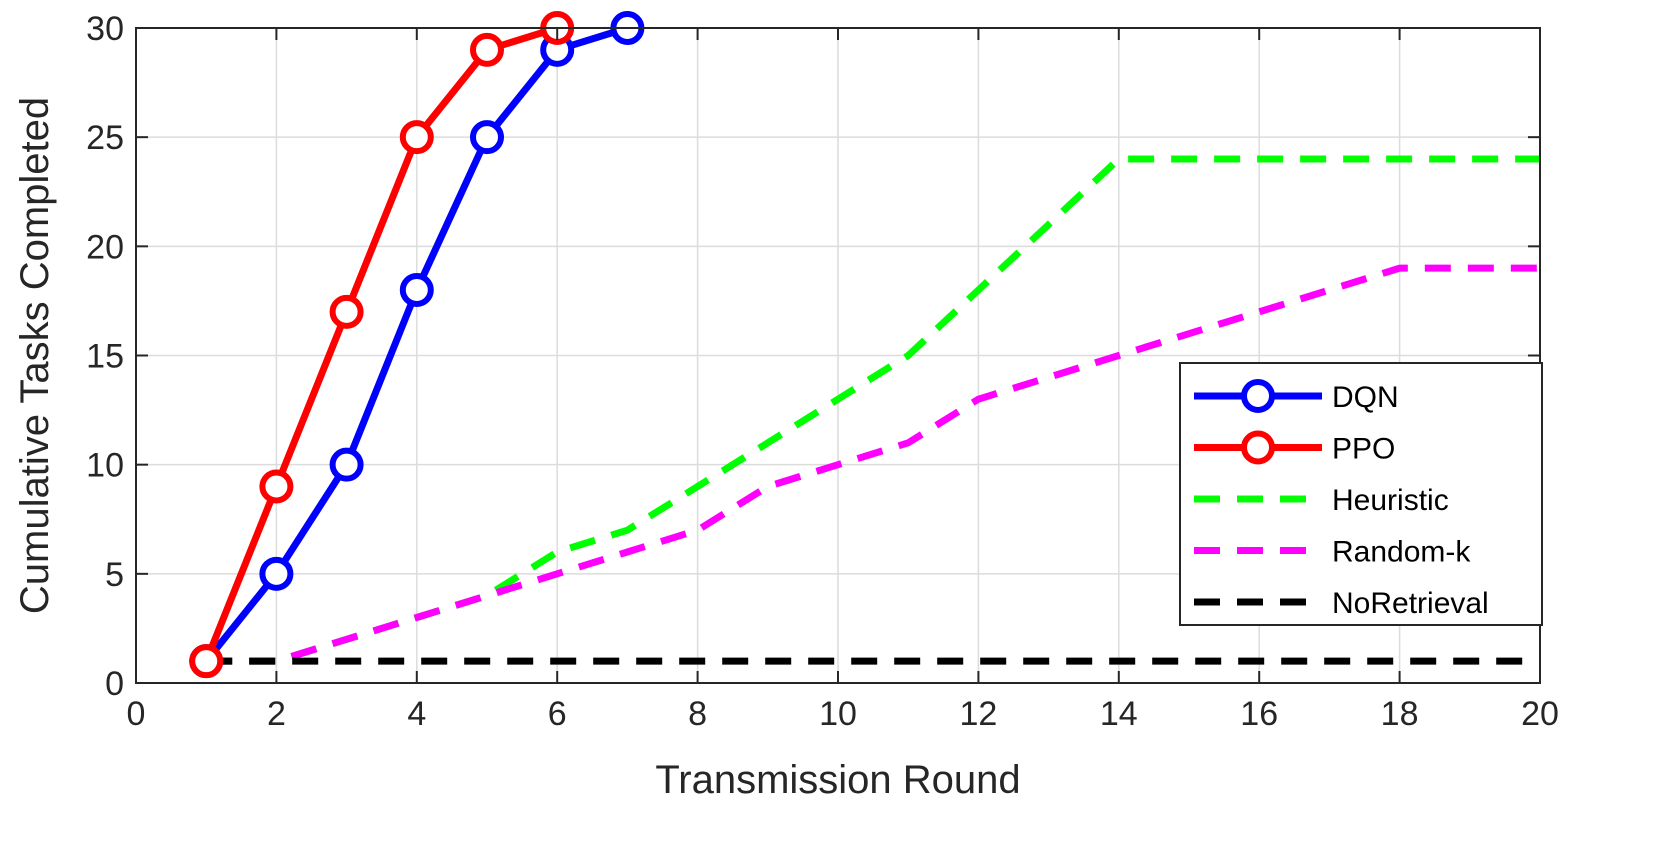 This screenshot has height=846, width=1660. What do you see at coordinates (105, 247) in the screenshot?
I see `y-tick-label: 20` at bounding box center [105, 247].